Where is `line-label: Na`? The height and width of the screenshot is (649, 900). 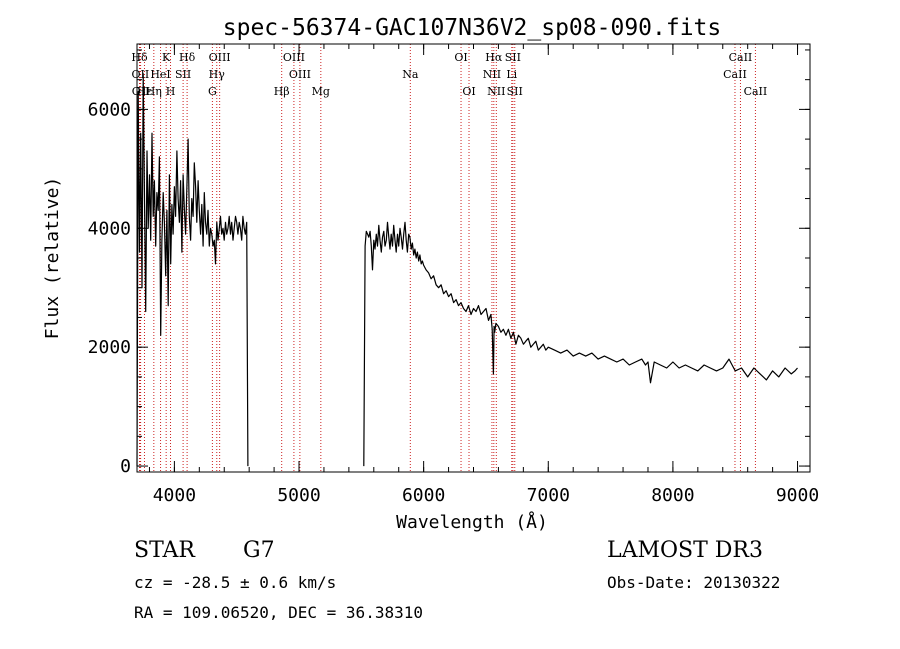 line-label: Na is located at coordinates (410, 74).